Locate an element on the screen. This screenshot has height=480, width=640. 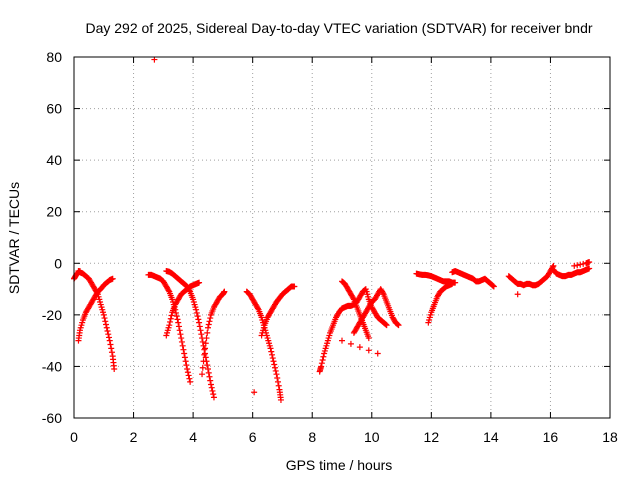
x-tick-label: 18 is located at coordinates (610, 437).